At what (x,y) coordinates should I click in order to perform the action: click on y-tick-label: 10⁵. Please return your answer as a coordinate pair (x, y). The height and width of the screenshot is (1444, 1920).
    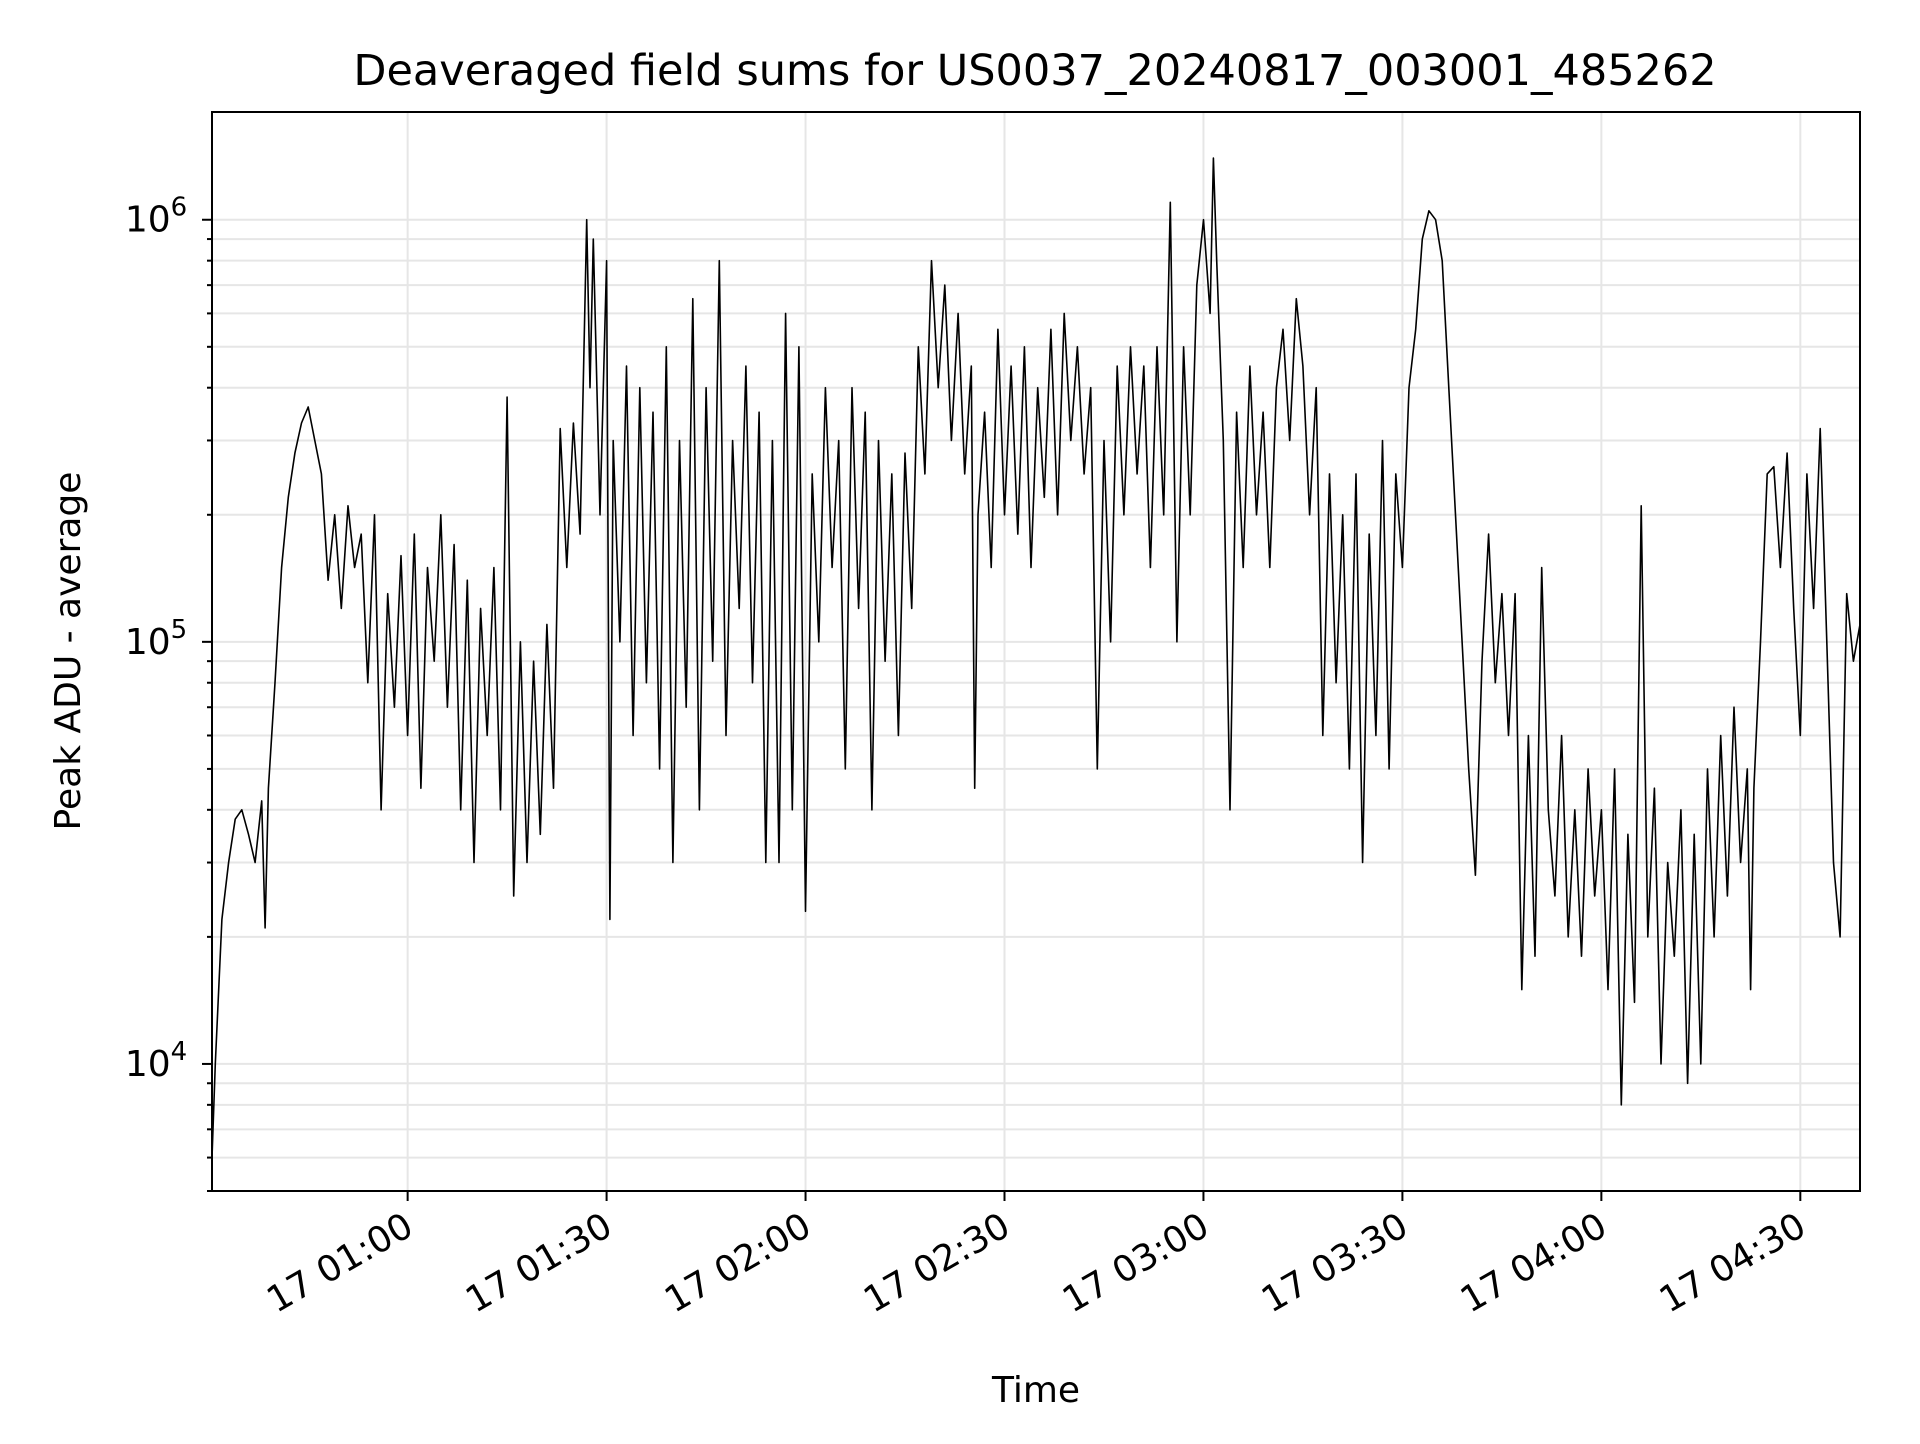
    Looking at the image, I should click on (156, 639).